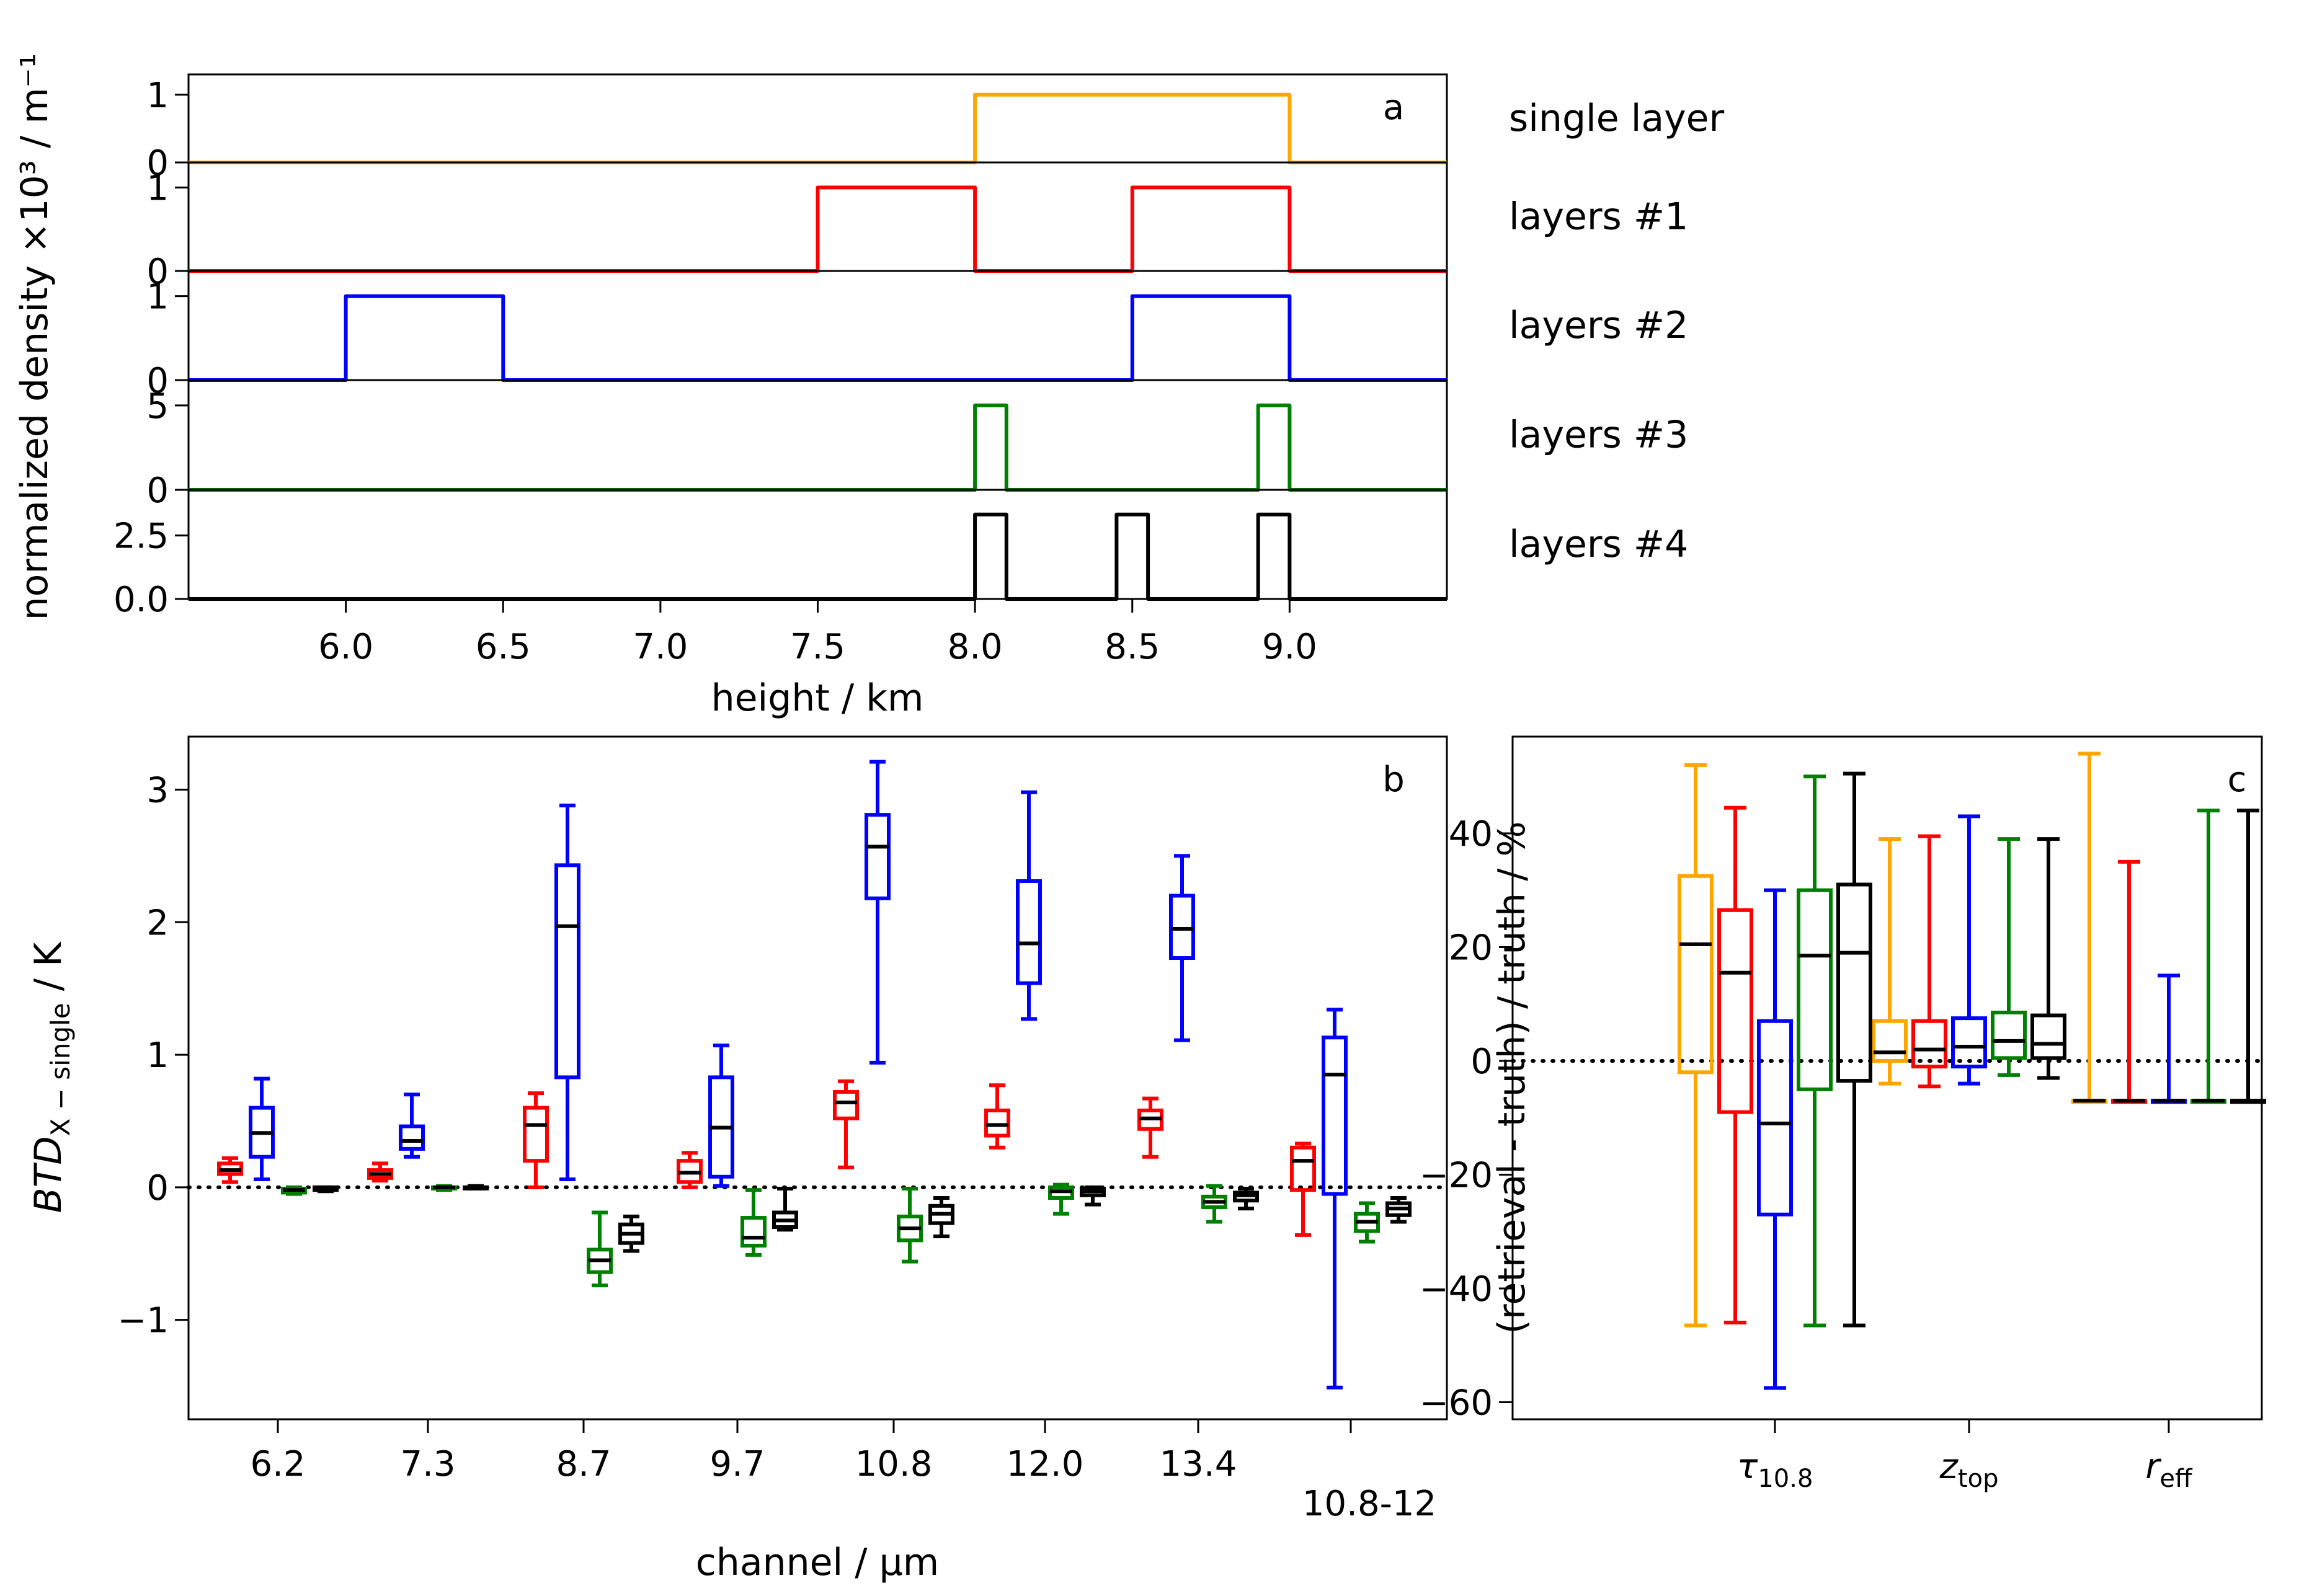  What do you see at coordinates (1198, 1464) in the screenshot?
I see `x-tick-label: 13.4` at bounding box center [1198, 1464].